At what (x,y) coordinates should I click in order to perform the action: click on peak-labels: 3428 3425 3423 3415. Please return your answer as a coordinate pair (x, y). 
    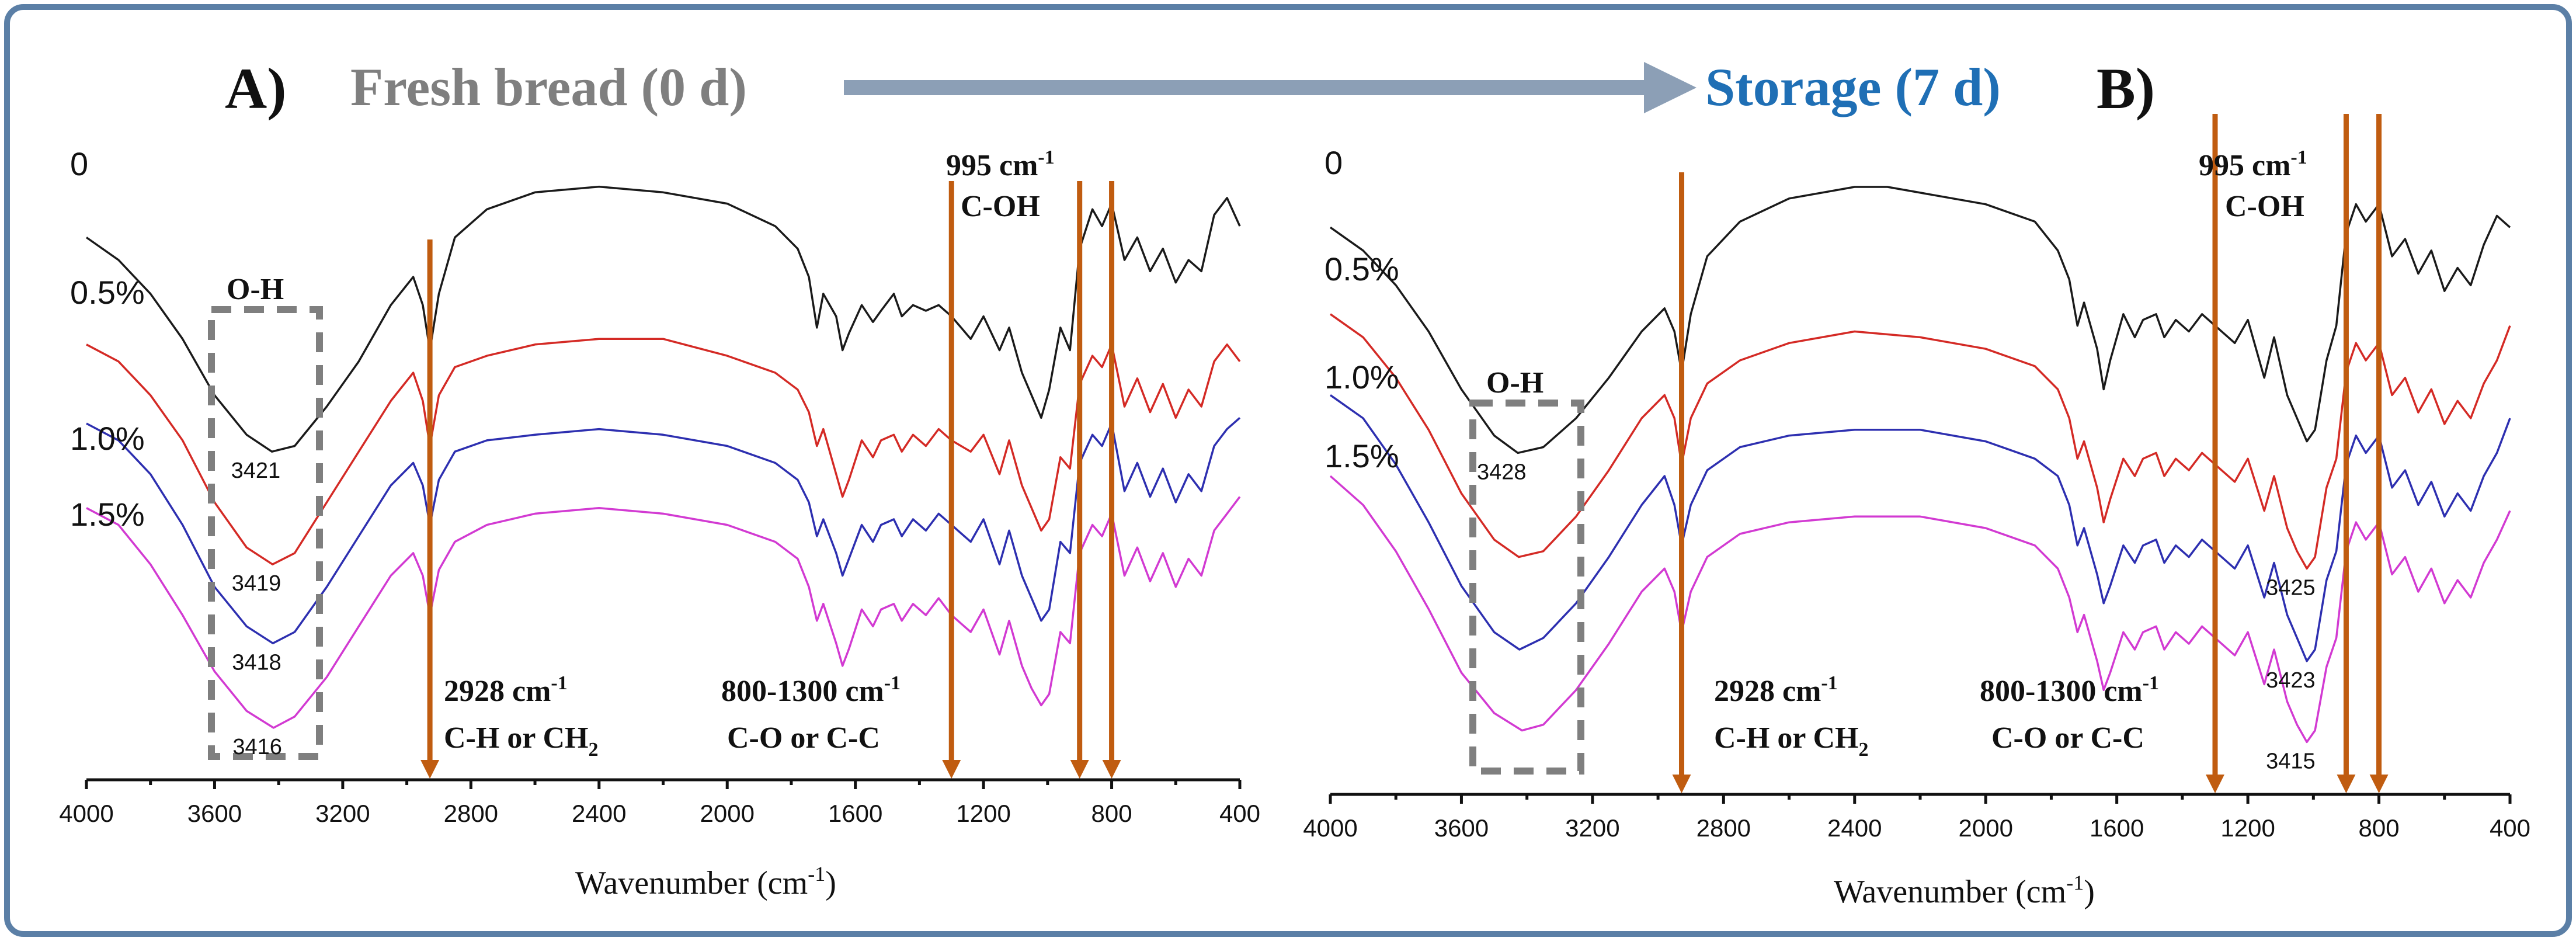
    Looking at the image, I should click on (1896, 616).